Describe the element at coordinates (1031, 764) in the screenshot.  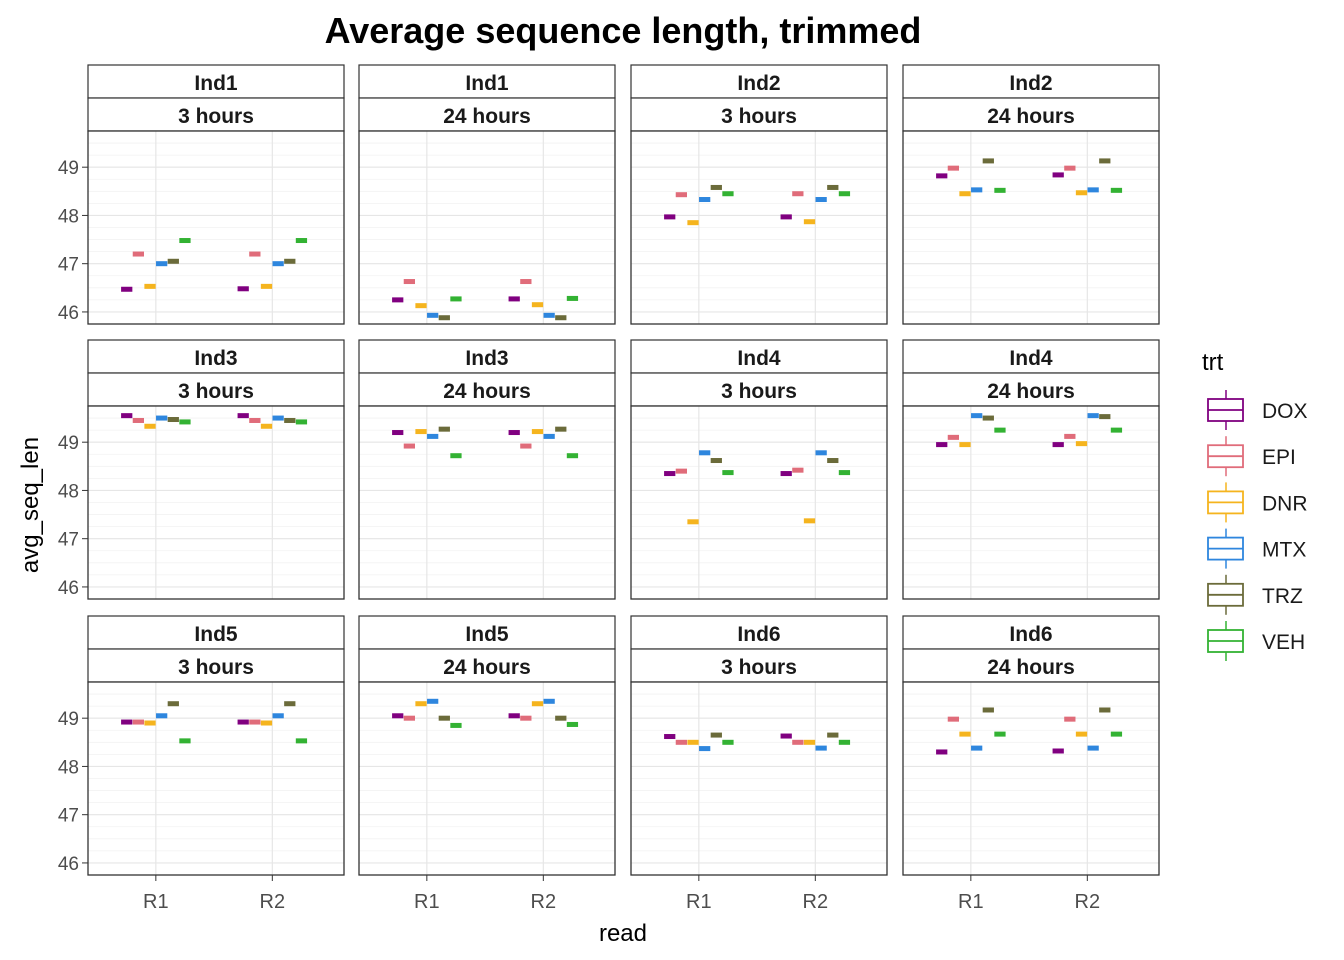
I see `facet-panel: Ind6 24 hours R1 R2` at that location.